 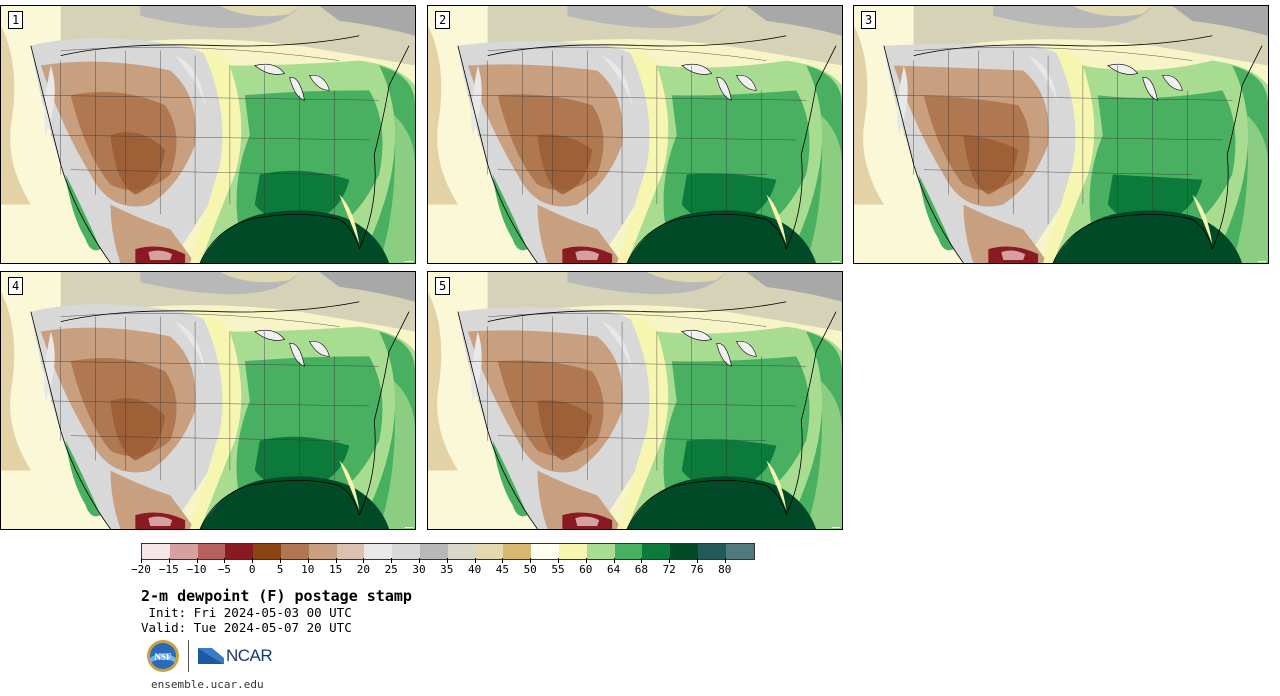 I want to click on colorbar-tick-label: 35, so click(x=447, y=569).